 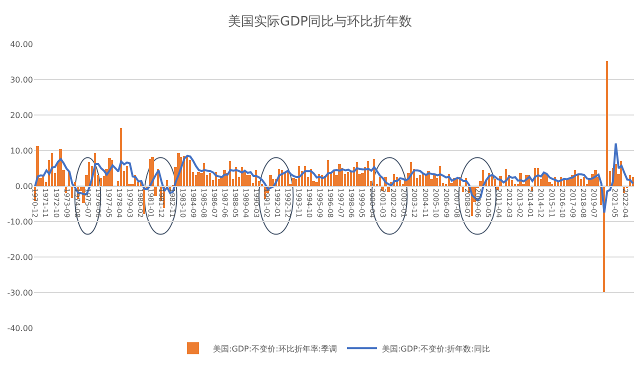 I want to click on y-tick-label: 30.00, so click(x=21, y=79).